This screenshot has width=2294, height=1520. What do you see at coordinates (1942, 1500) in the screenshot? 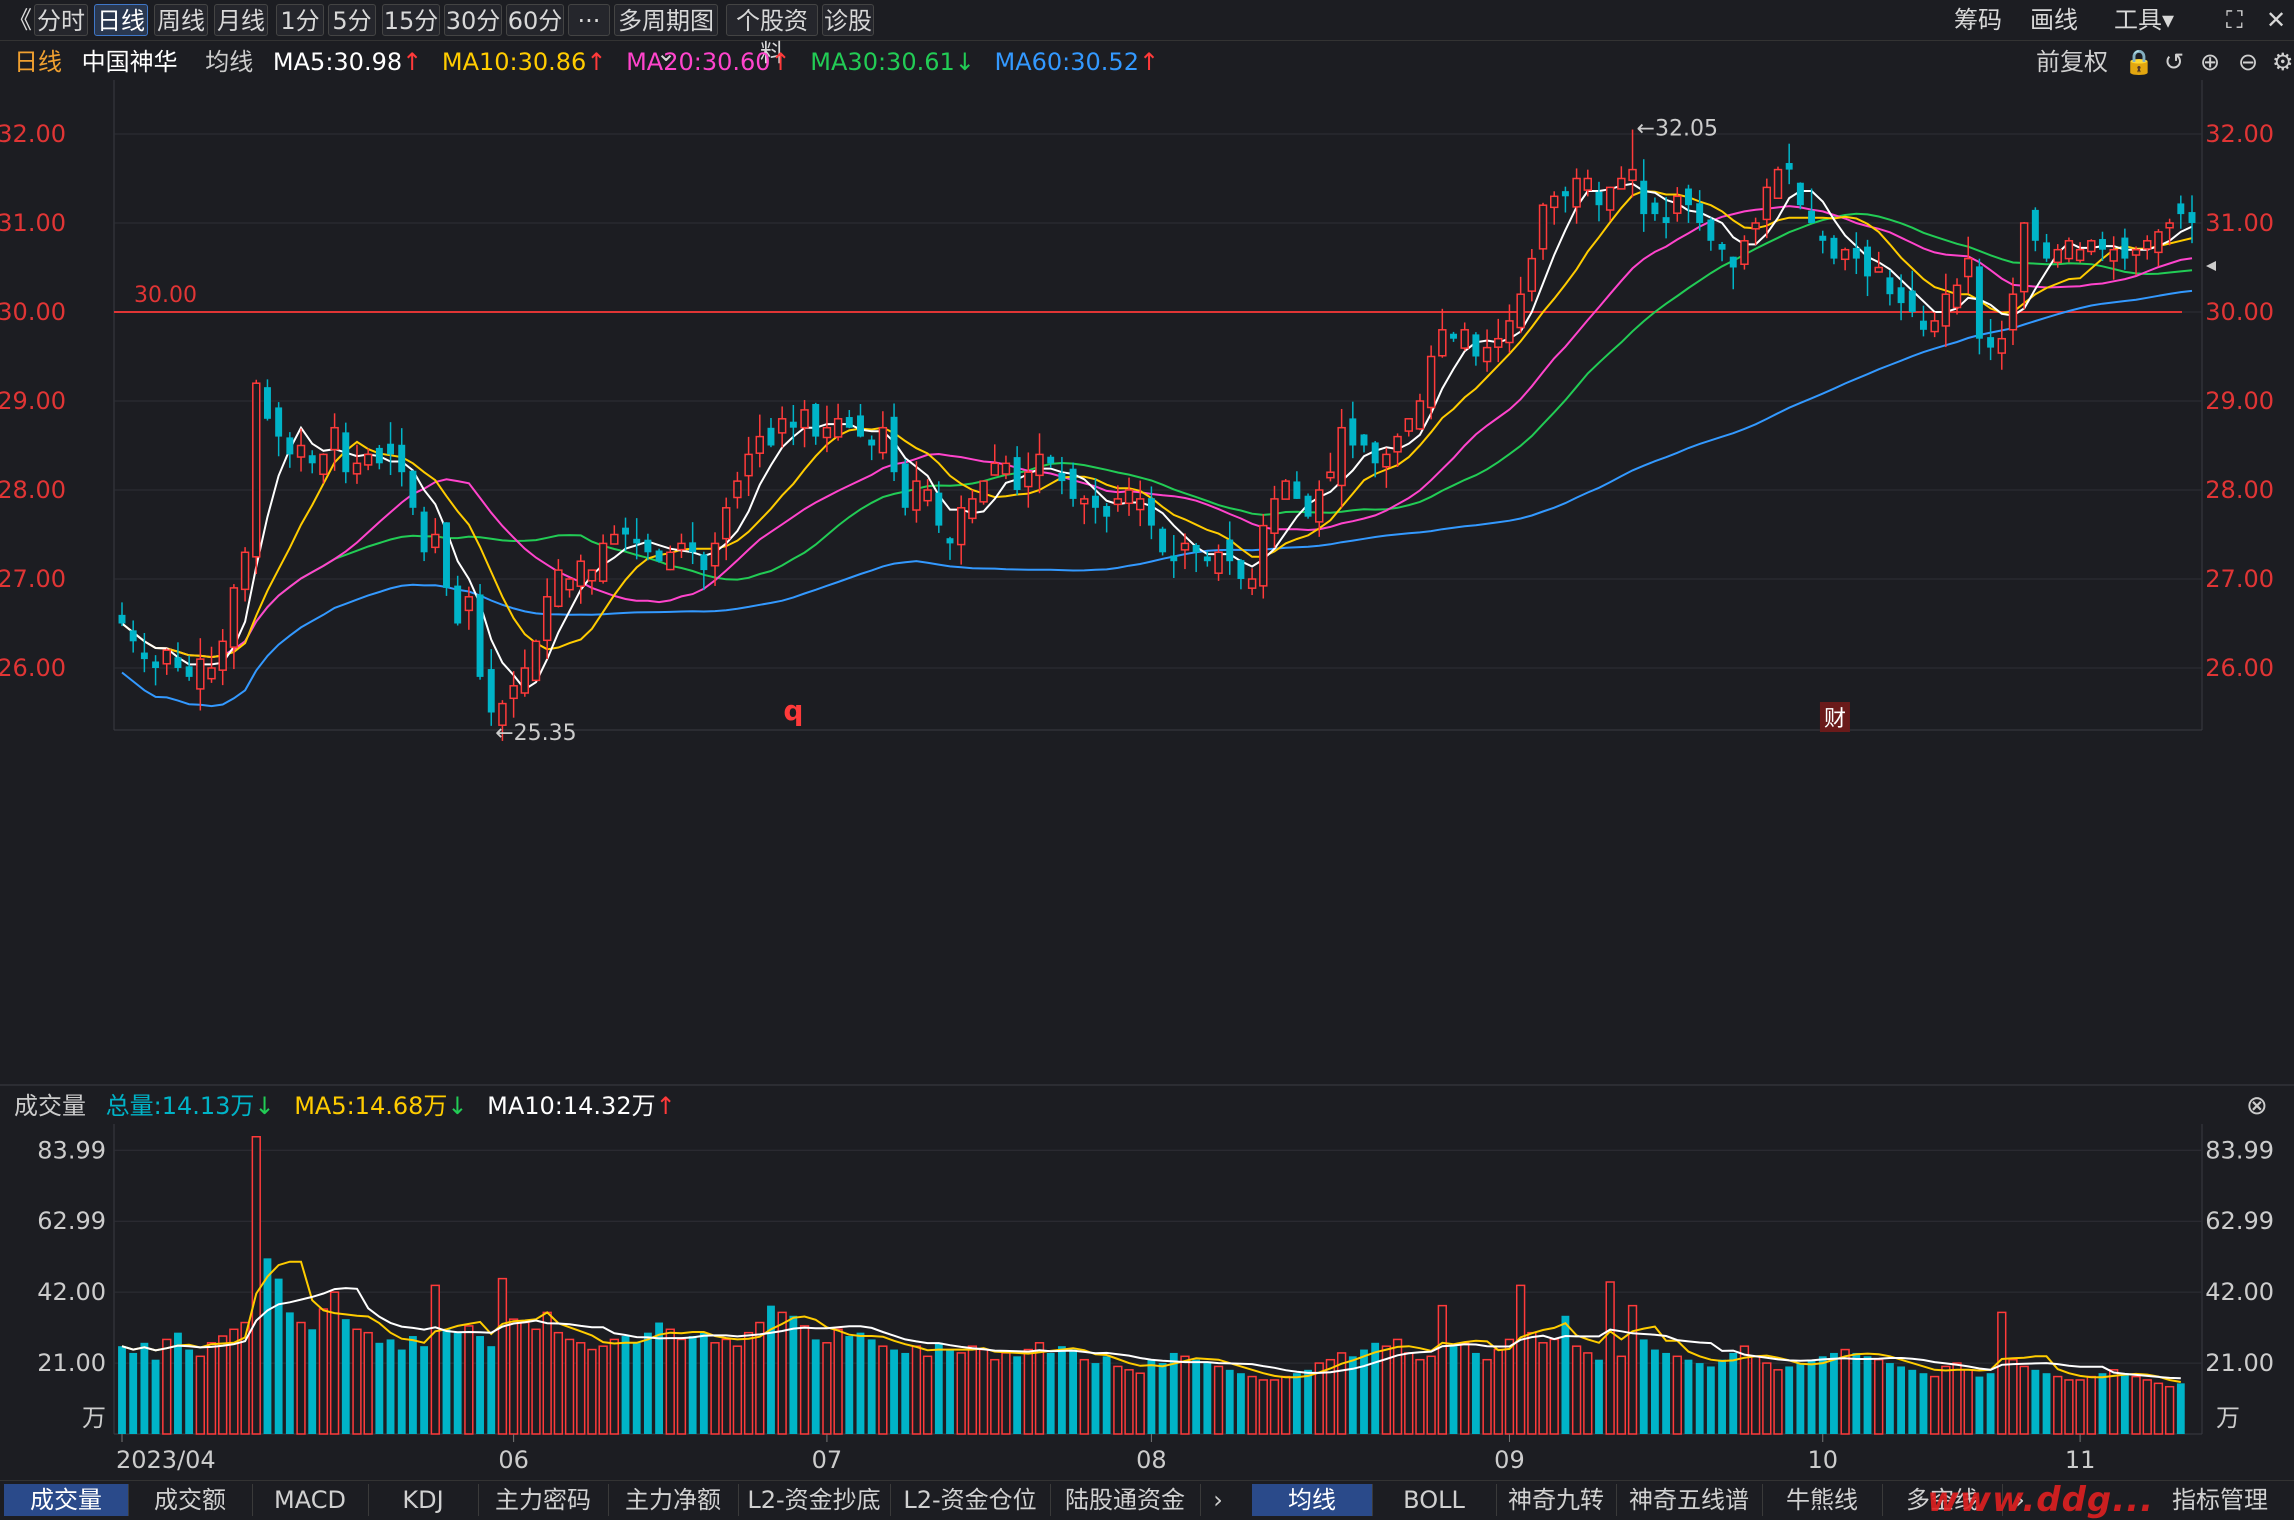
I see `tab-long-short: 多空线` at bounding box center [1942, 1500].